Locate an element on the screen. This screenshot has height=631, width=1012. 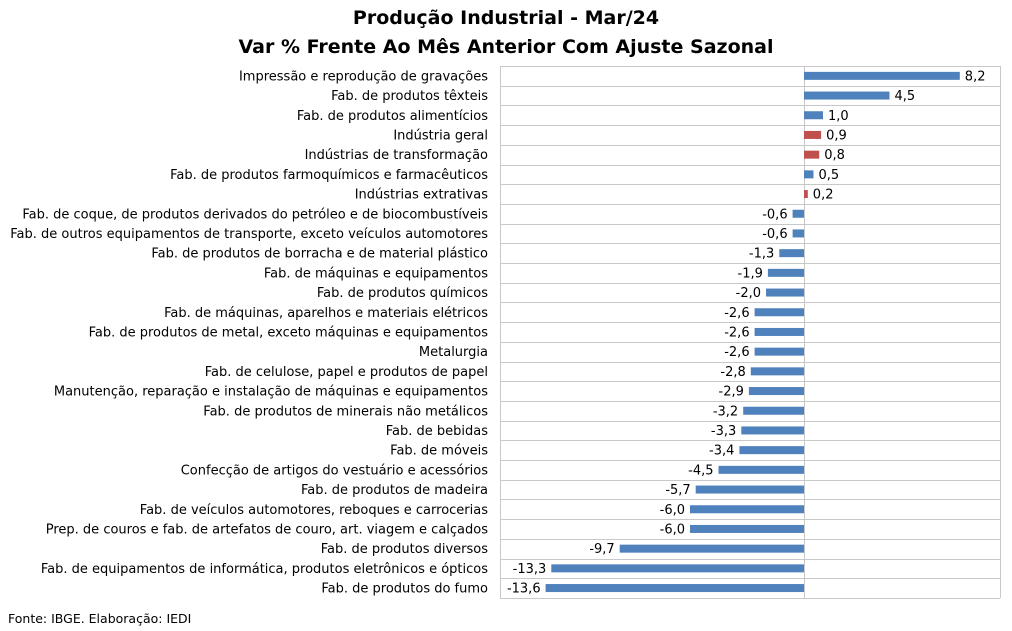
category-label: Indústrias extrativas is located at coordinates (422, 195).